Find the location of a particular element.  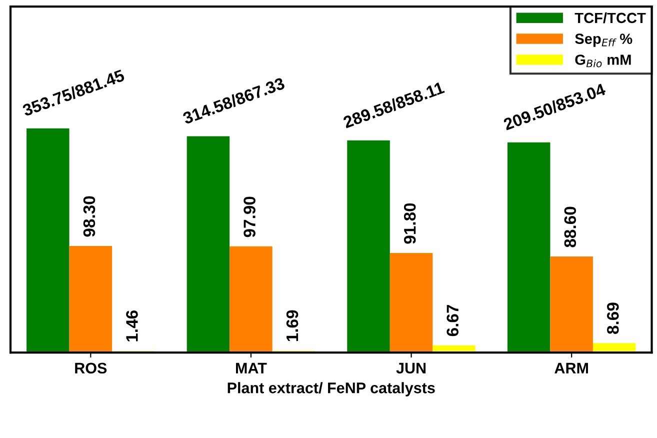

x-tick-label: ROS is located at coordinates (91, 368).